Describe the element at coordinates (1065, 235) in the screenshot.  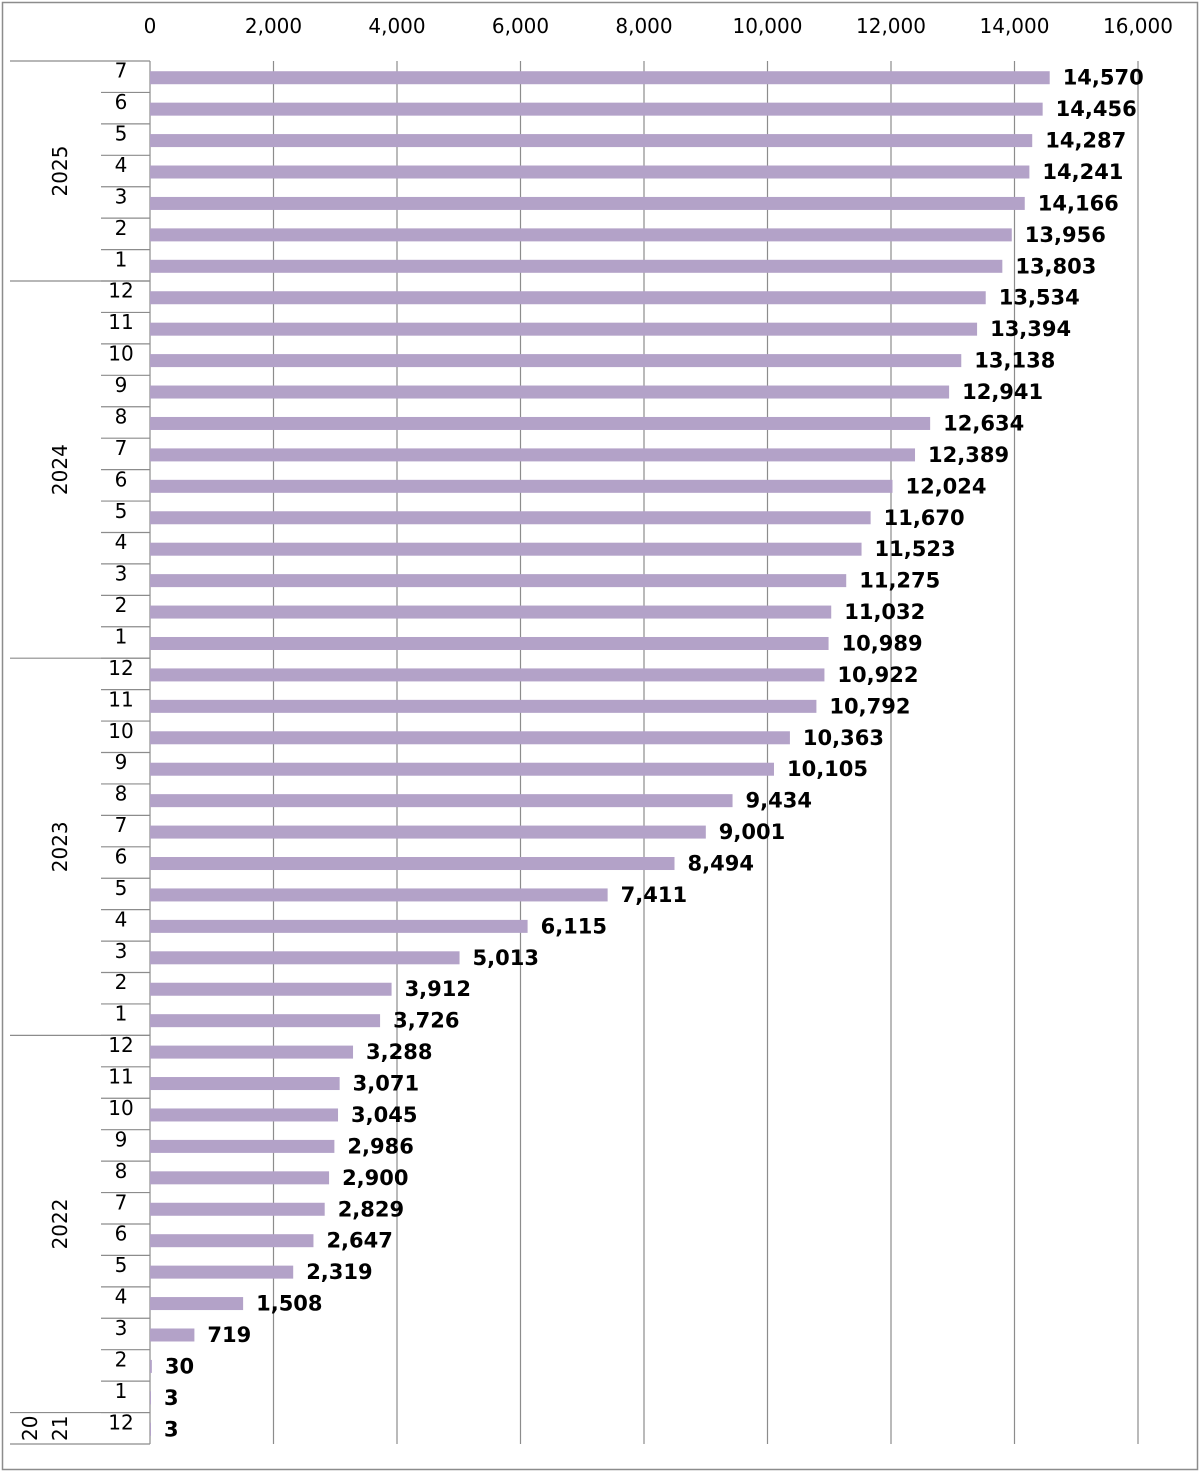
I see `data-label: 13,956` at that location.